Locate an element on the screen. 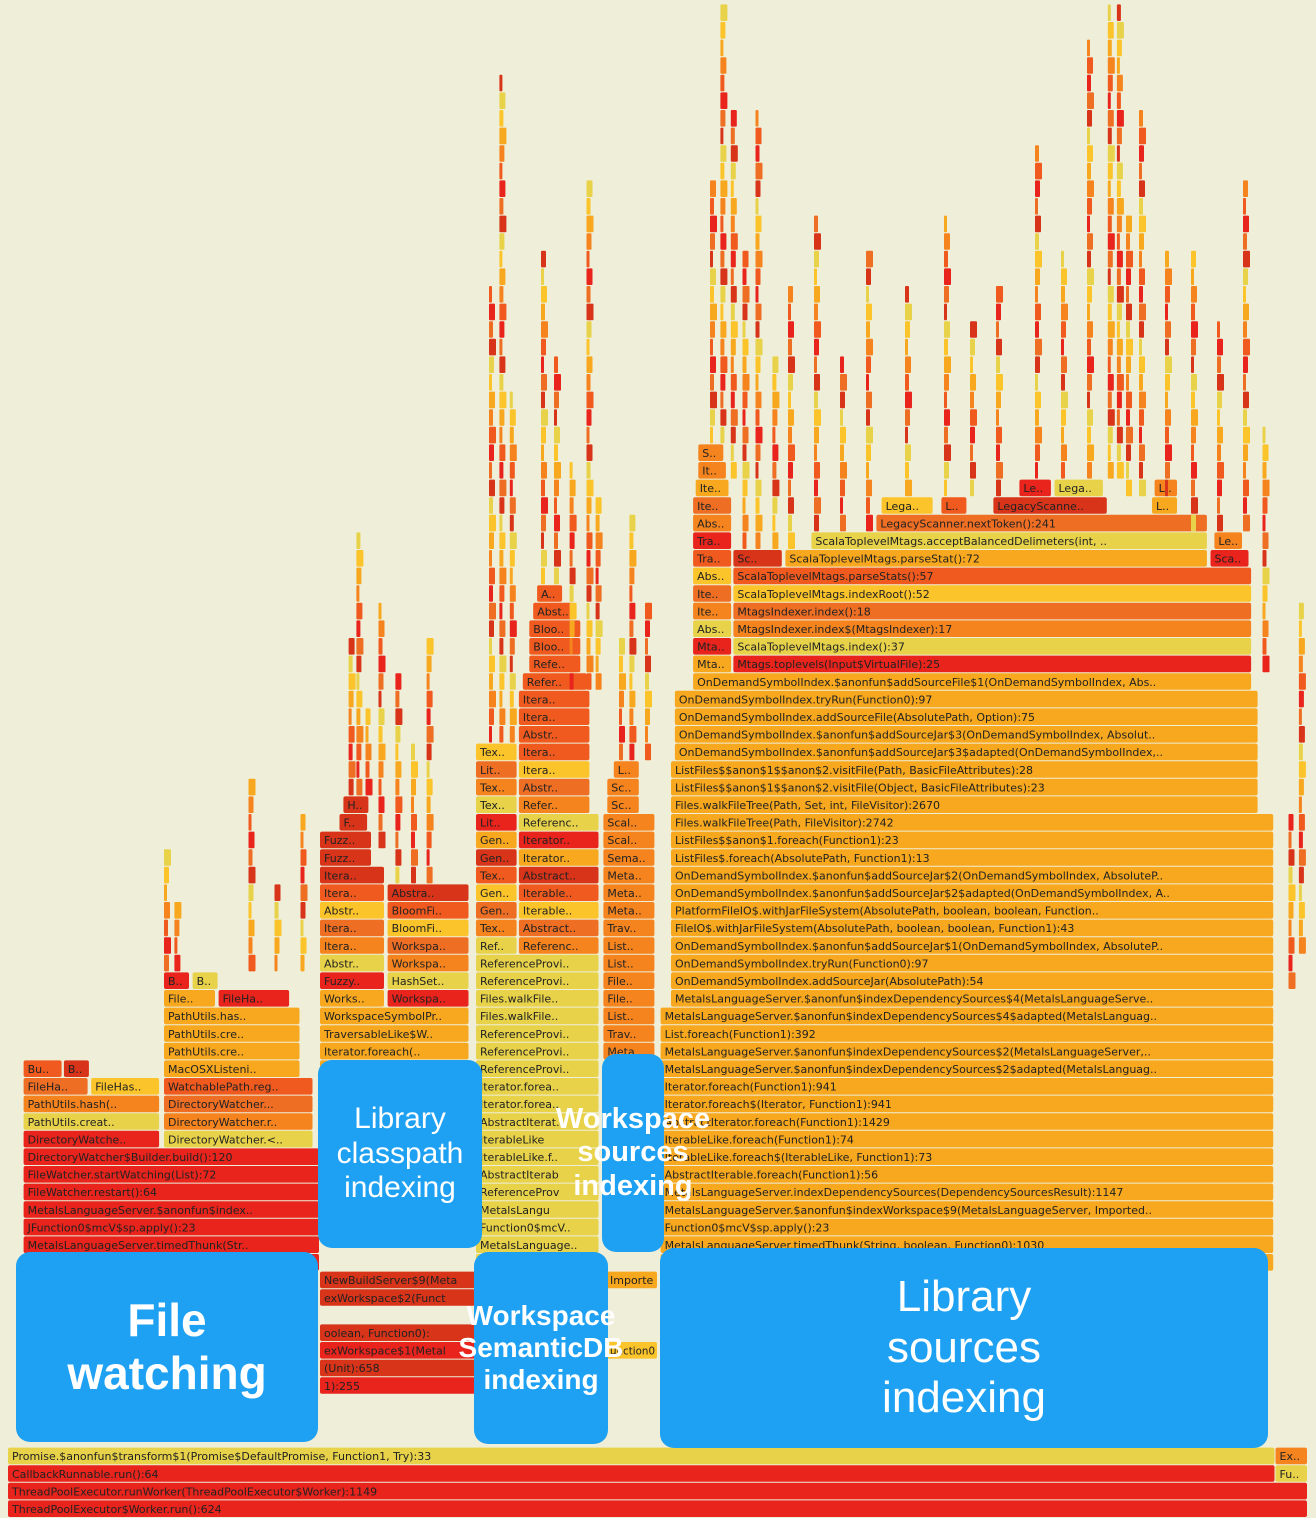 This screenshot has height=1518, width=1316. flame-frame: Fuzz.. is located at coordinates (345, 857).